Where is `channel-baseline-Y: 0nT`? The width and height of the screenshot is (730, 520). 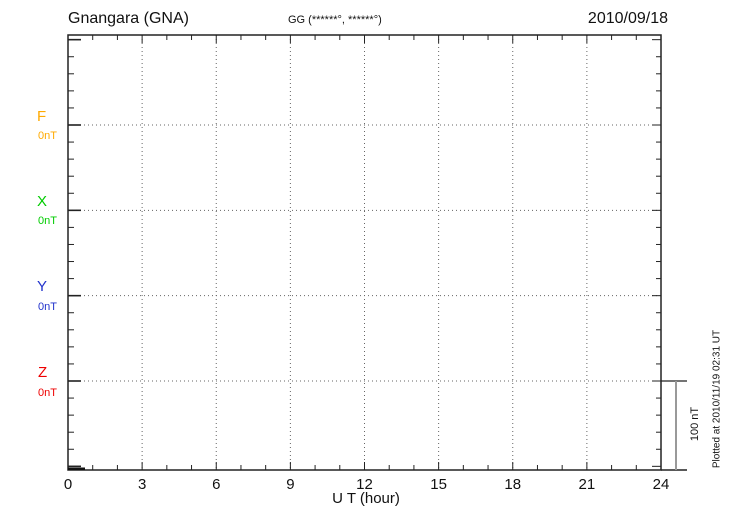
channel-baseline-Y: 0nT is located at coordinates (47, 307).